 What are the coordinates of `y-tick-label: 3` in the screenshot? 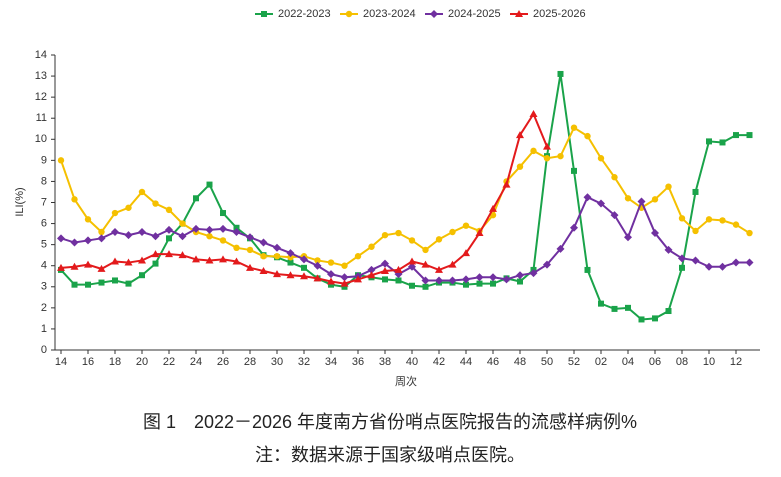 It's located at (44, 287).